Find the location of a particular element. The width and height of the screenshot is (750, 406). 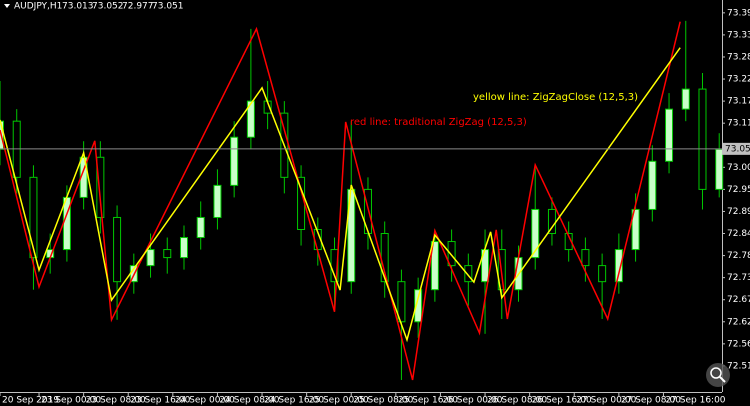

zoom-handle is located at coordinates (722, 379).